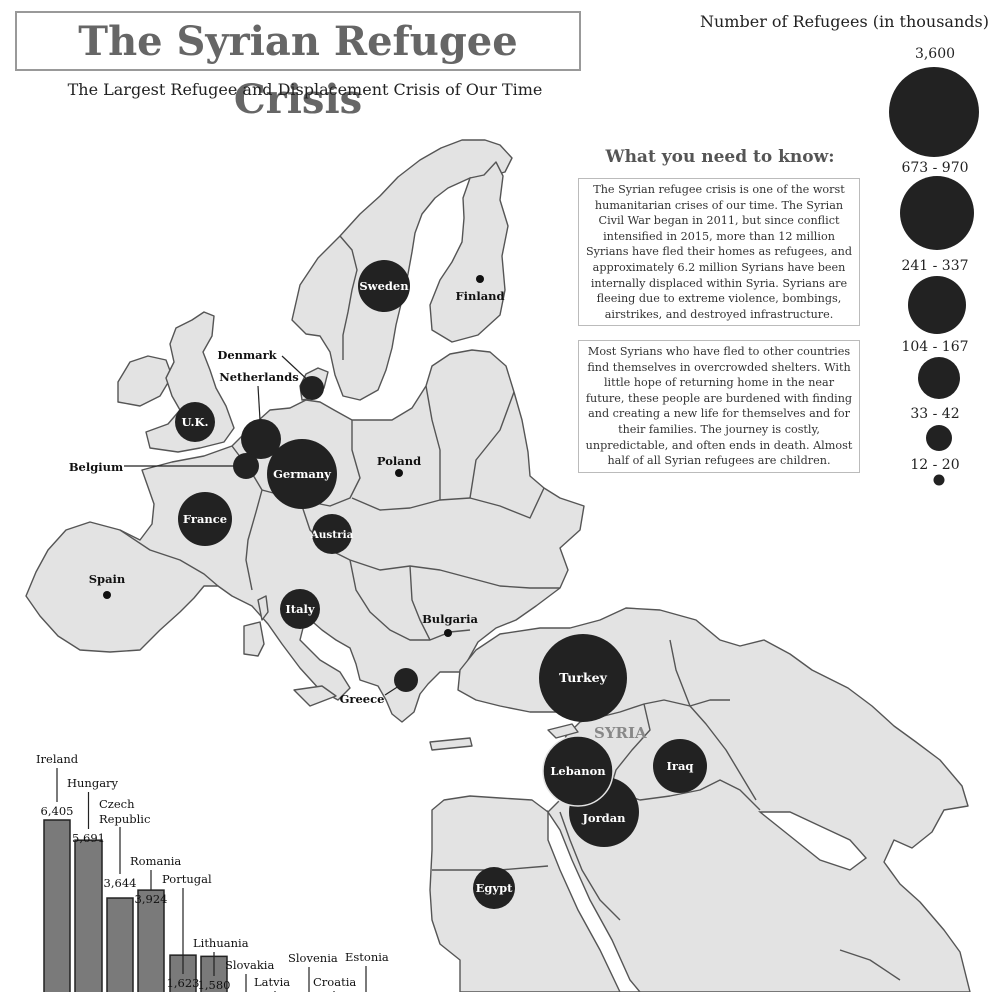  I want to click on bar-label-portugal: Portugal, so click(187, 879).